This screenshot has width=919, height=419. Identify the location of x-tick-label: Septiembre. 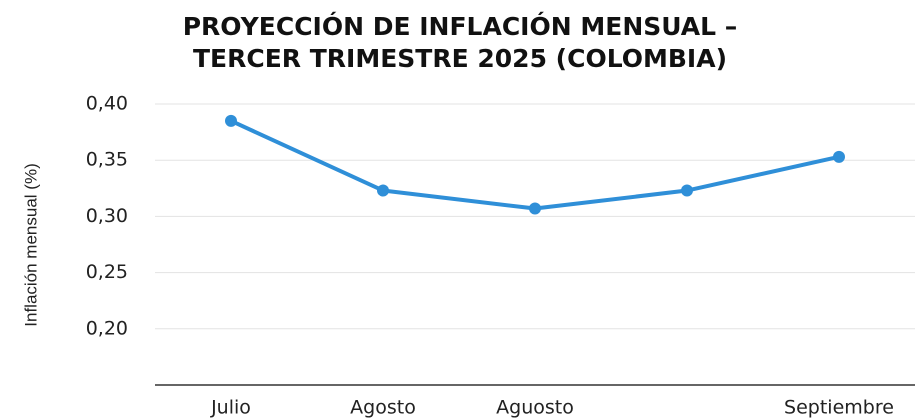
(839, 408).